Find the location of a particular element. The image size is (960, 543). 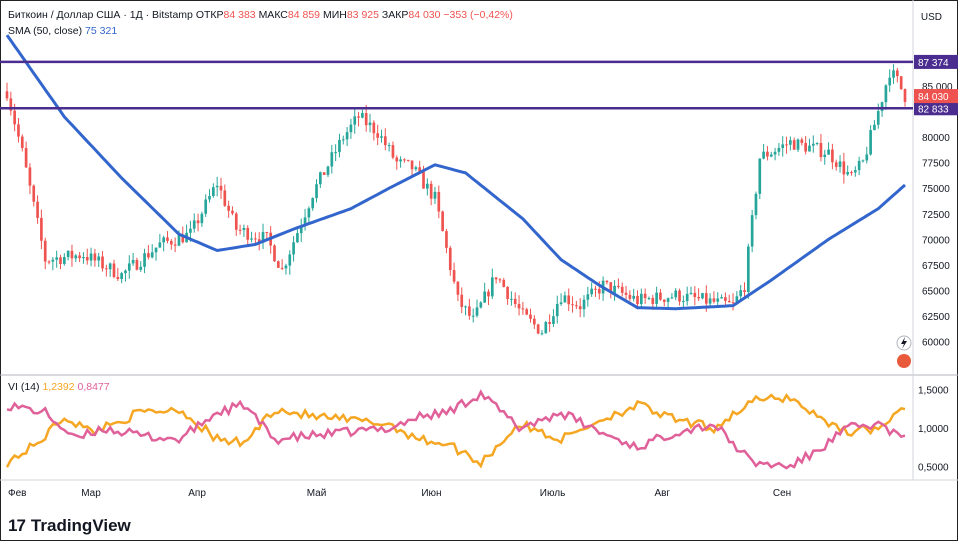

vi-minus-line is located at coordinates (456, 429).